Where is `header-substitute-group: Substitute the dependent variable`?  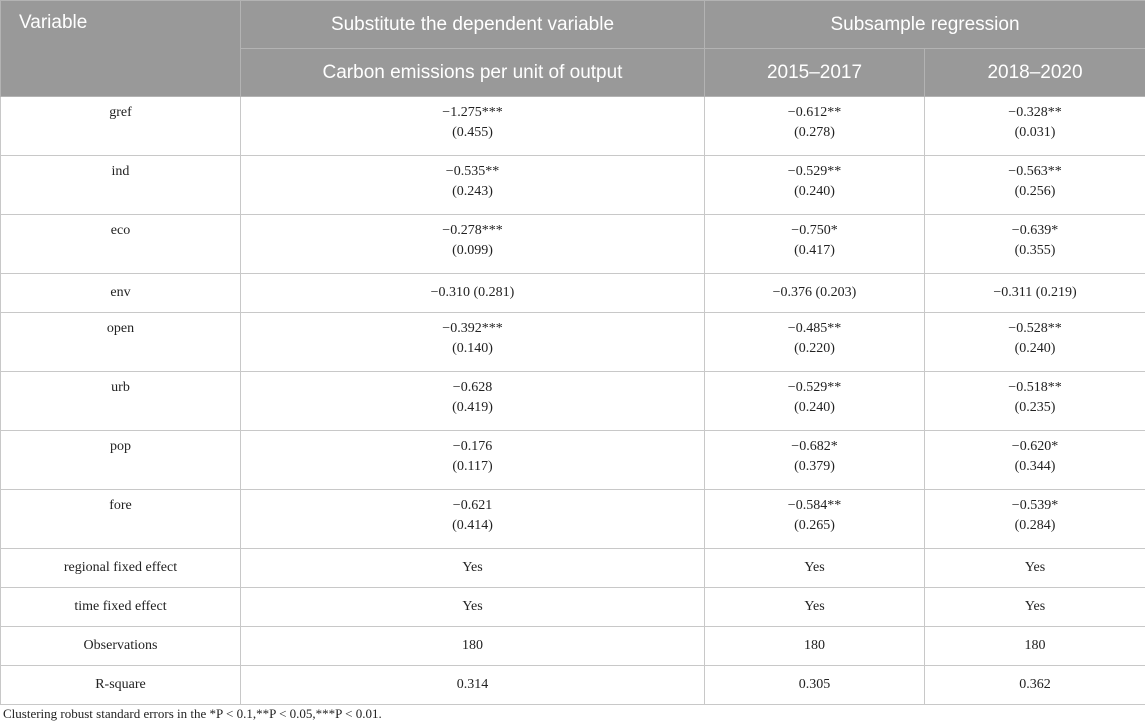
header-substitute-group: Substitute the dependent variable is located at coordinates (472, 24).